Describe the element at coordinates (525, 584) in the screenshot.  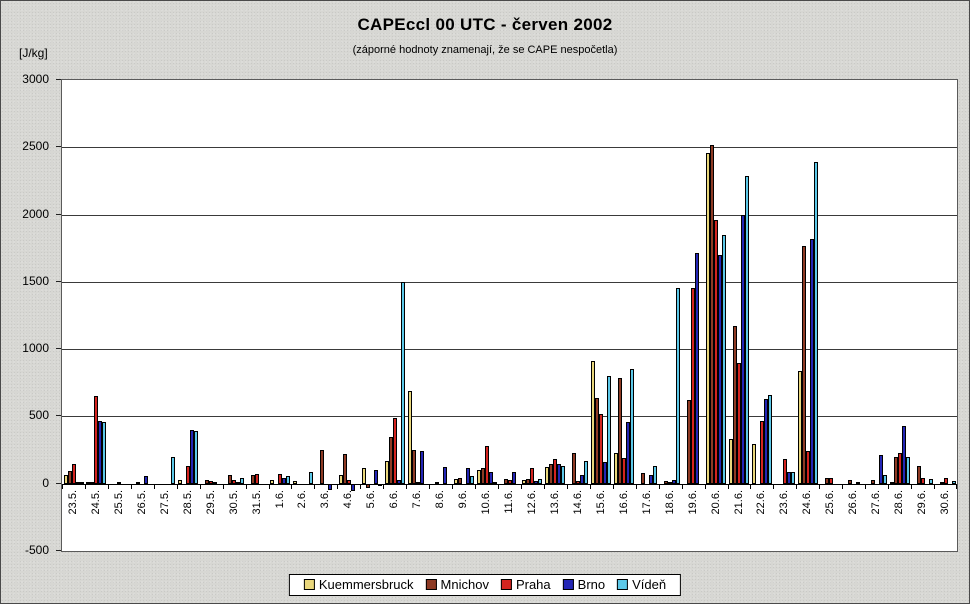
I see `legend-item-praha: Praha` at that location.